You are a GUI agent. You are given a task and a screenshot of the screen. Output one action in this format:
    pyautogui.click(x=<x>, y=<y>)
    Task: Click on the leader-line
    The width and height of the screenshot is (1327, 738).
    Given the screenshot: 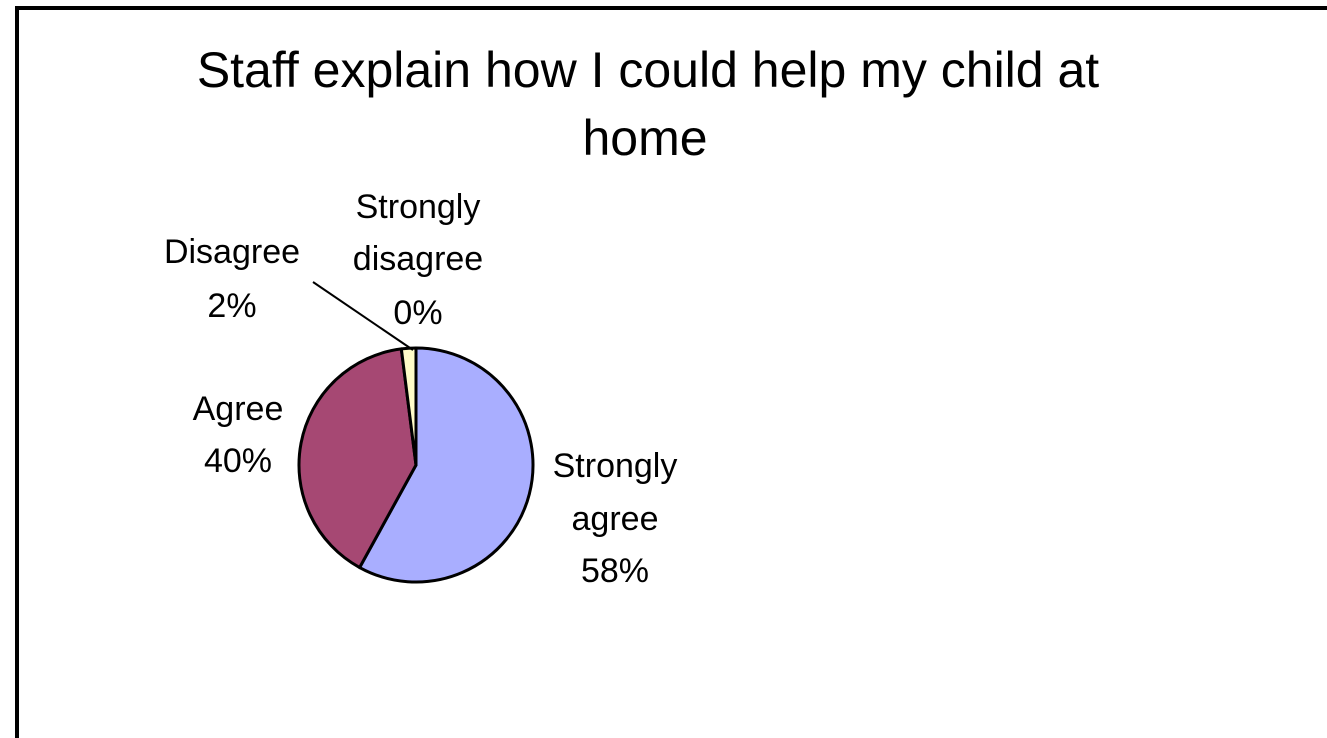 What is the action you would take?
    pyautogui.click(x=363, y=316)
    